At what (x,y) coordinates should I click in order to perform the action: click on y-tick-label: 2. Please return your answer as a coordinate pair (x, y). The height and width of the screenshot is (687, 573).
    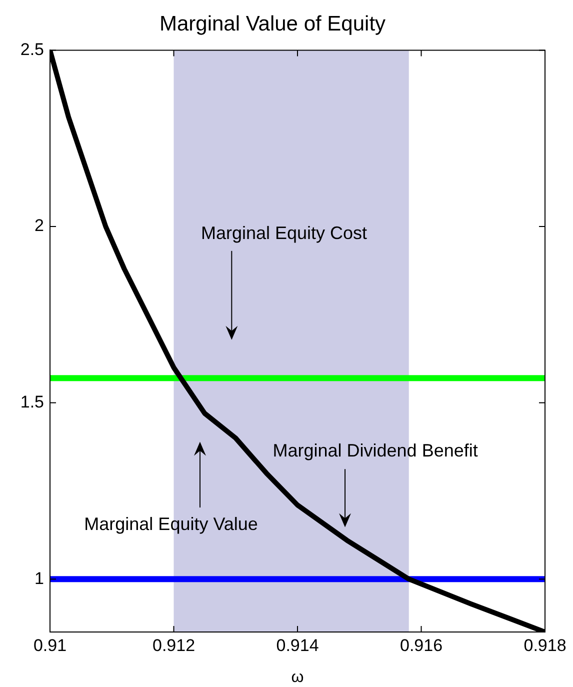
    Looking at the image, I should click on (39, 226).